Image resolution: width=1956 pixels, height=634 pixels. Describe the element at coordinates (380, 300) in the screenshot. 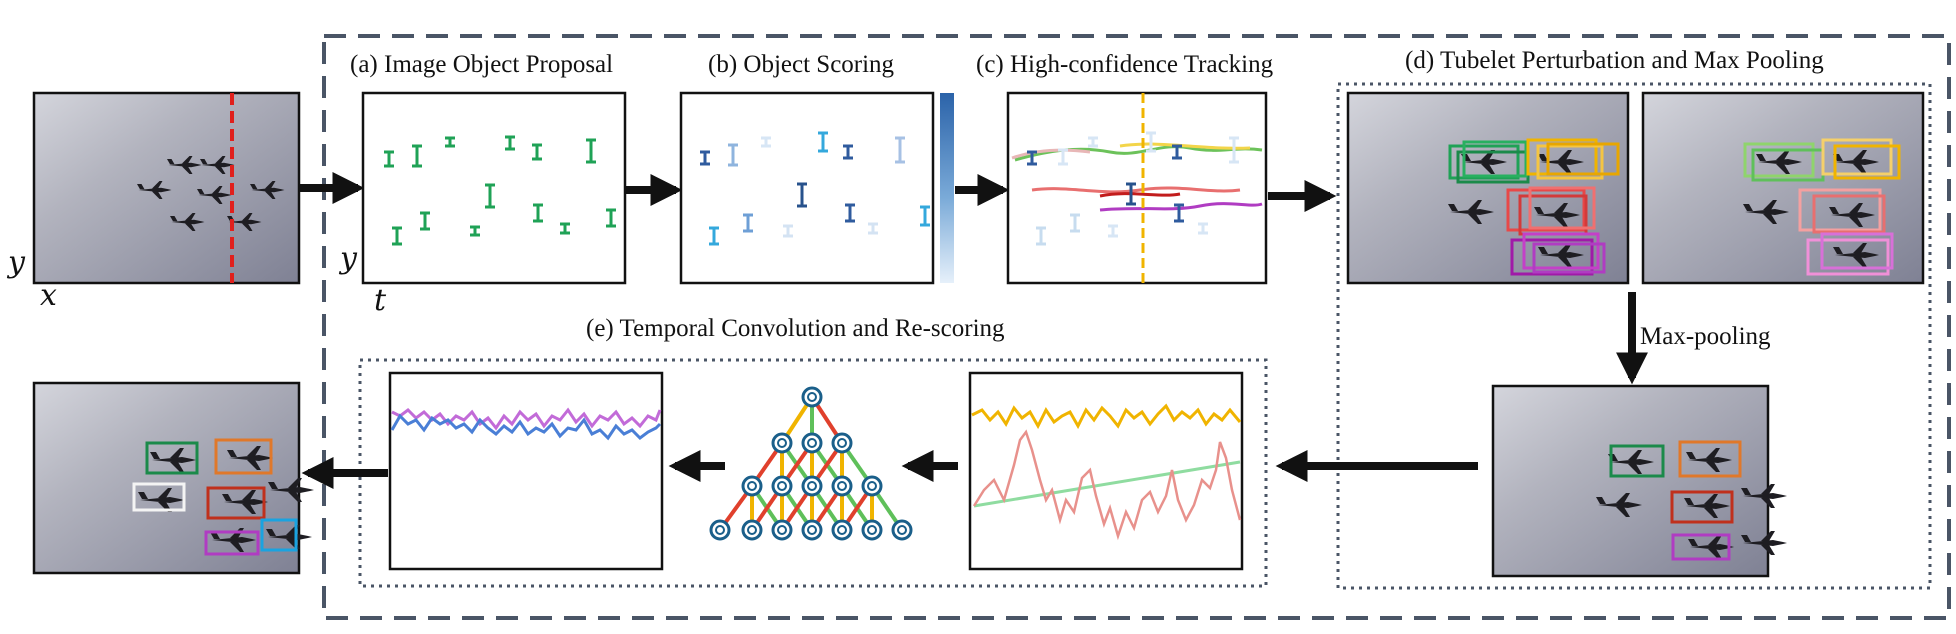

I see `axis-t-panel-a: t` at that location.